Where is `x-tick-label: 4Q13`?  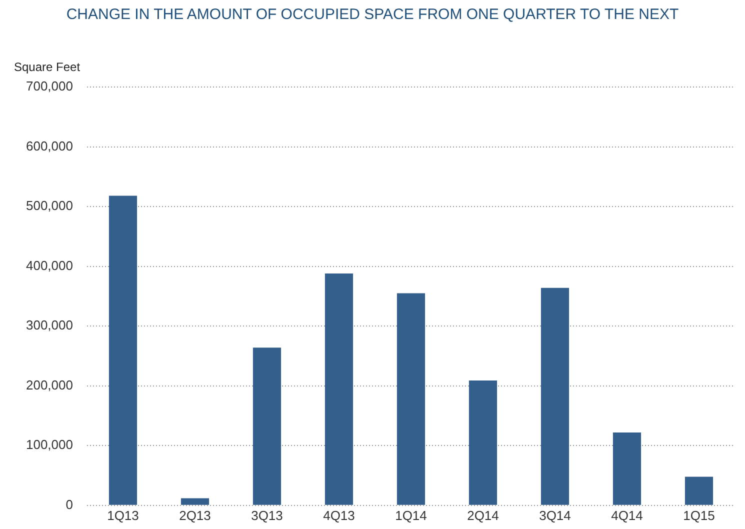
x-tick-label: 4Q13 is located at coordinates (339, 515).